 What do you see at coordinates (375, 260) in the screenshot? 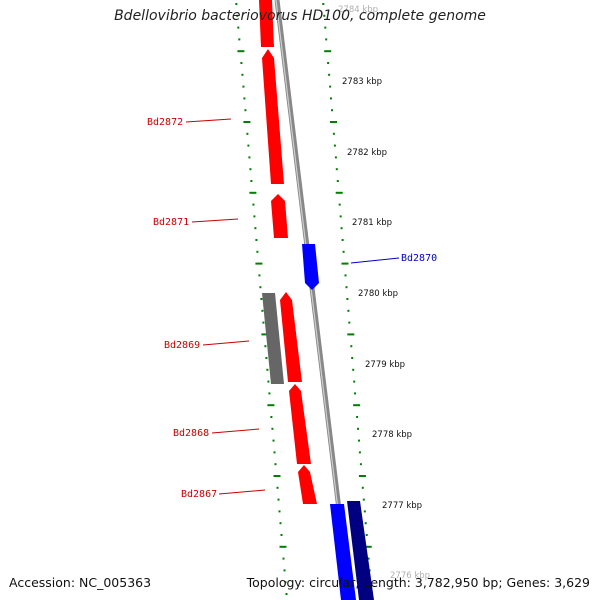
I see `leader-line-bd2870` at bounding box center [375, 260].